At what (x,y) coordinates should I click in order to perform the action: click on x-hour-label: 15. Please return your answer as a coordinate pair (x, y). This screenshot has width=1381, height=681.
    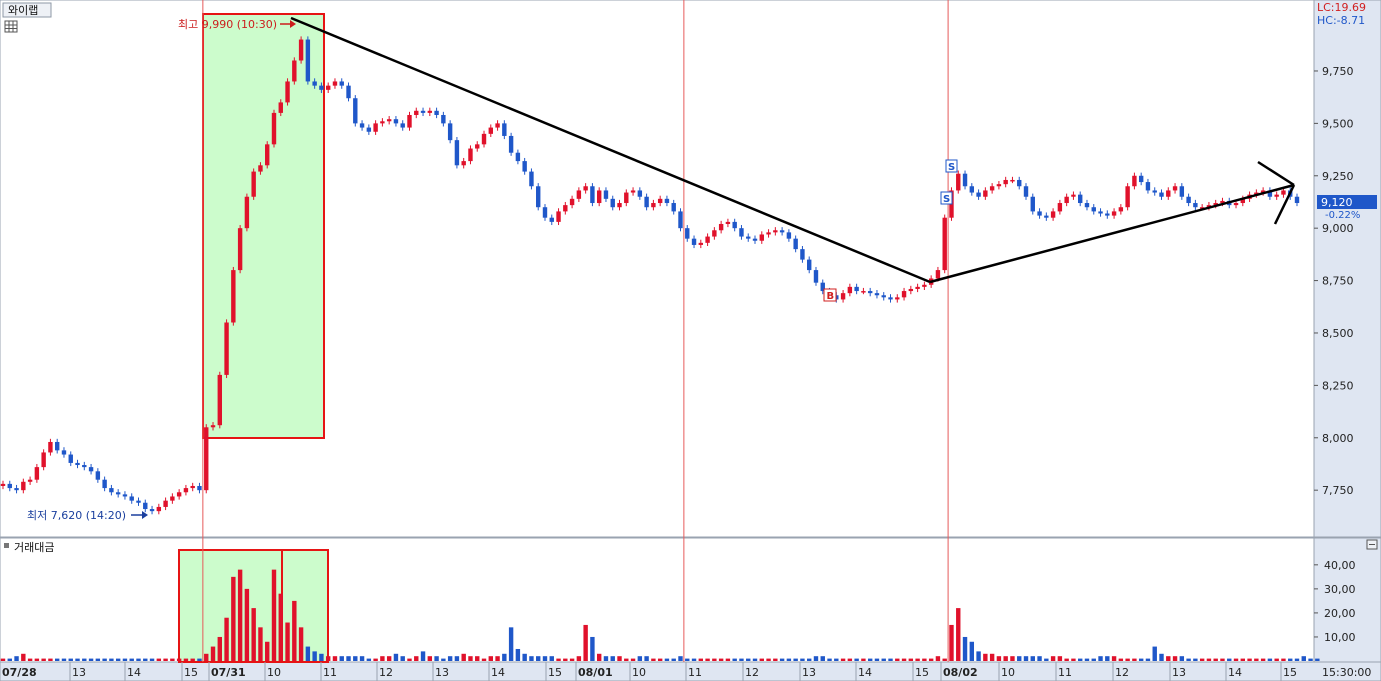
    Looking at the image, I should click on (922, 672).